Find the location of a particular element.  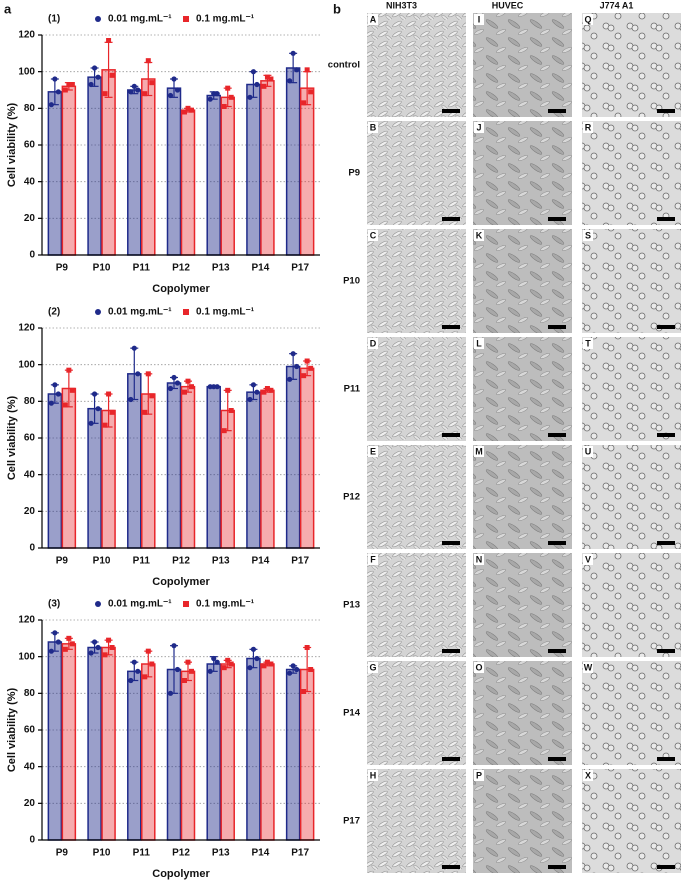

tile-letter: T is located at coordinates (588, 343).